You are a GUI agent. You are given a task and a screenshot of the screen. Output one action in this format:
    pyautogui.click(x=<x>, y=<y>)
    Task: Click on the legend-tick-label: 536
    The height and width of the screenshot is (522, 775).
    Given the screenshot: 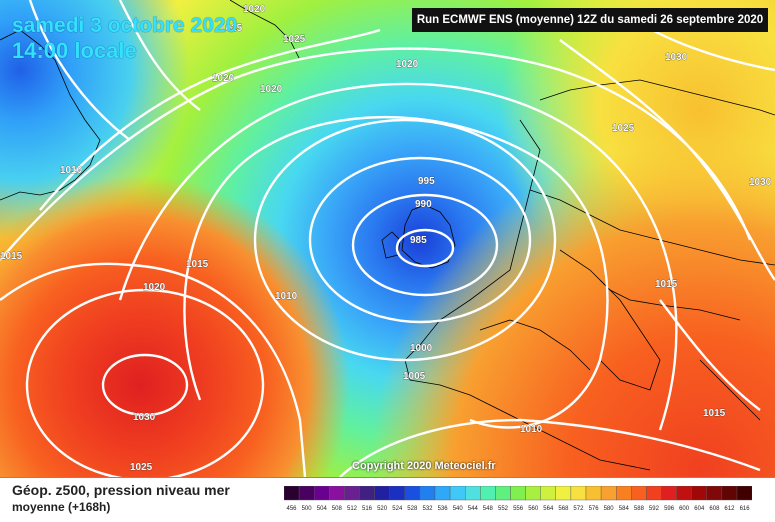 What is the action you would take?
    pyautogui.click(x=443, y=509)
    